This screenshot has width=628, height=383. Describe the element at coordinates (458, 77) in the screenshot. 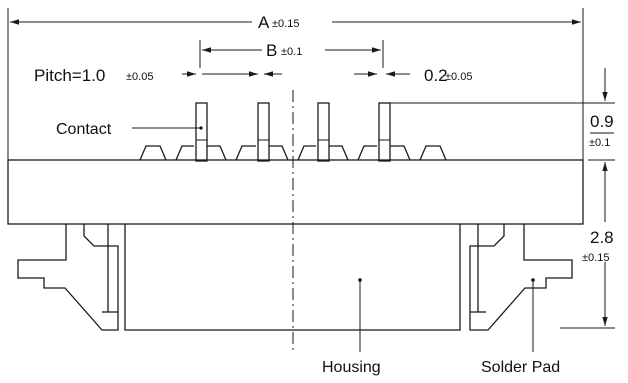

I see `contact-width-tolerance: ±0.05` at that location.